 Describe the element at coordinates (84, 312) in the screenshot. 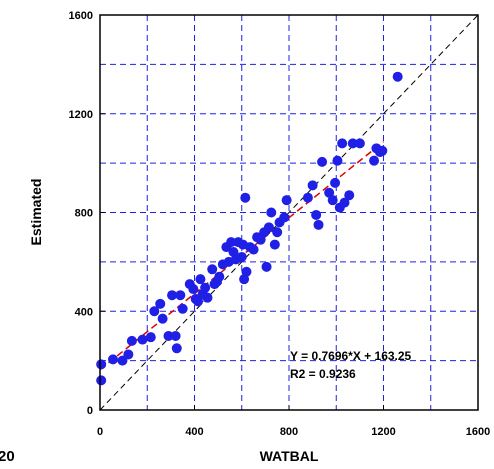

I see `y-tick-label: 400` at that location.